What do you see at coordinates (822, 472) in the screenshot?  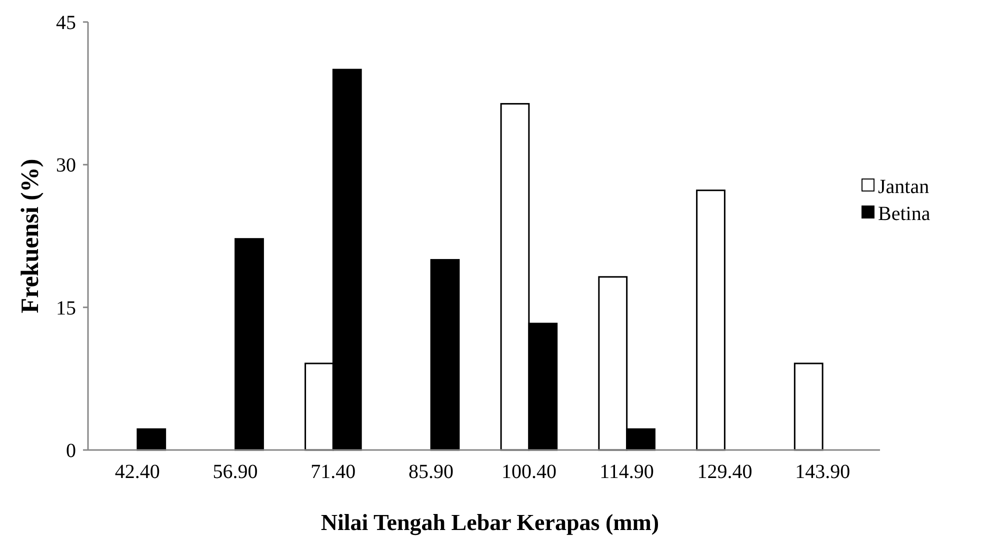 I see `x-tick-label: 143.90` at bounding box center [822, 472].